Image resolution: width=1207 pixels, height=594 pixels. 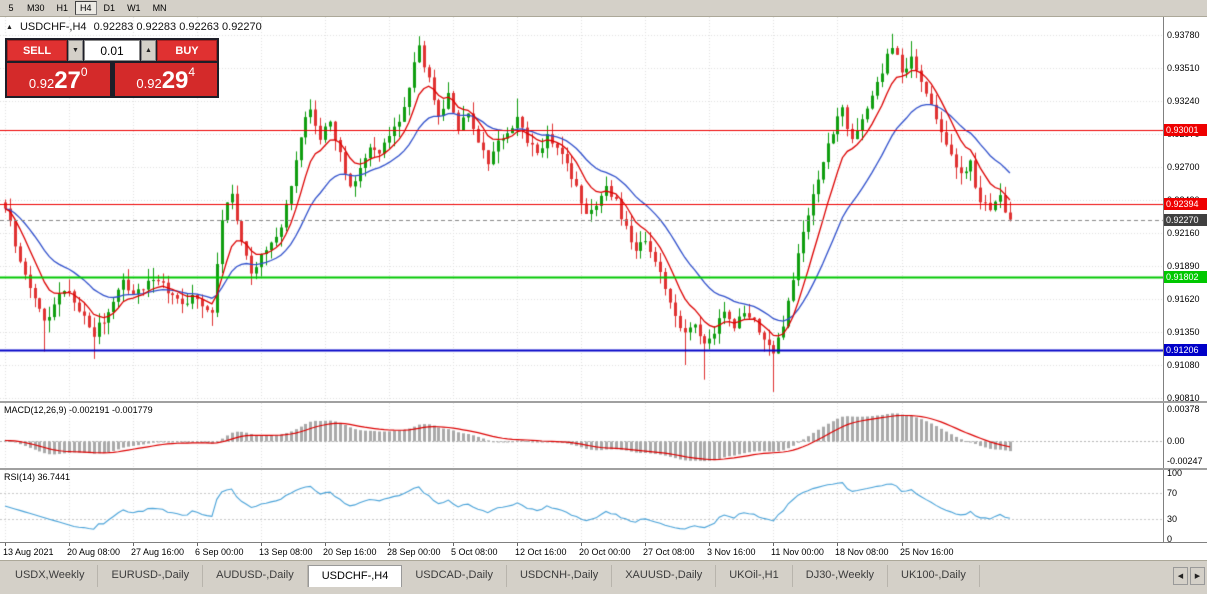 I want to click on time-label: 27 Oct 08:00, so click(x=669, y=552).